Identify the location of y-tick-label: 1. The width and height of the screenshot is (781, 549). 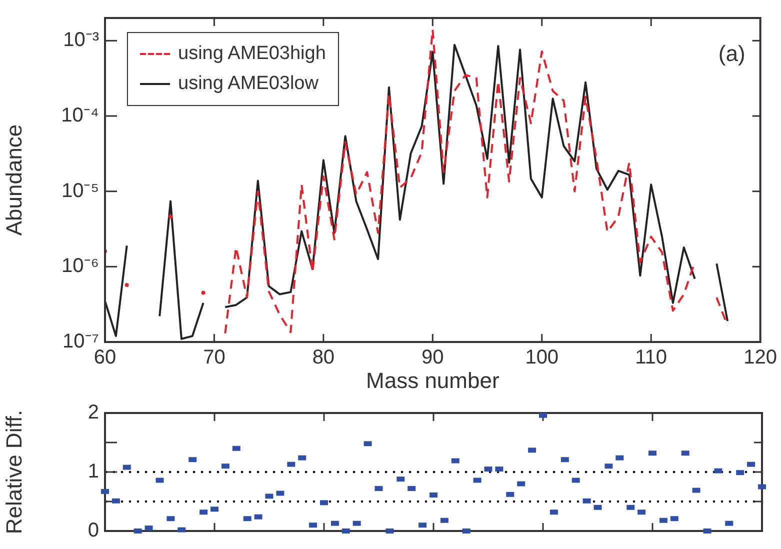
(93, 471).